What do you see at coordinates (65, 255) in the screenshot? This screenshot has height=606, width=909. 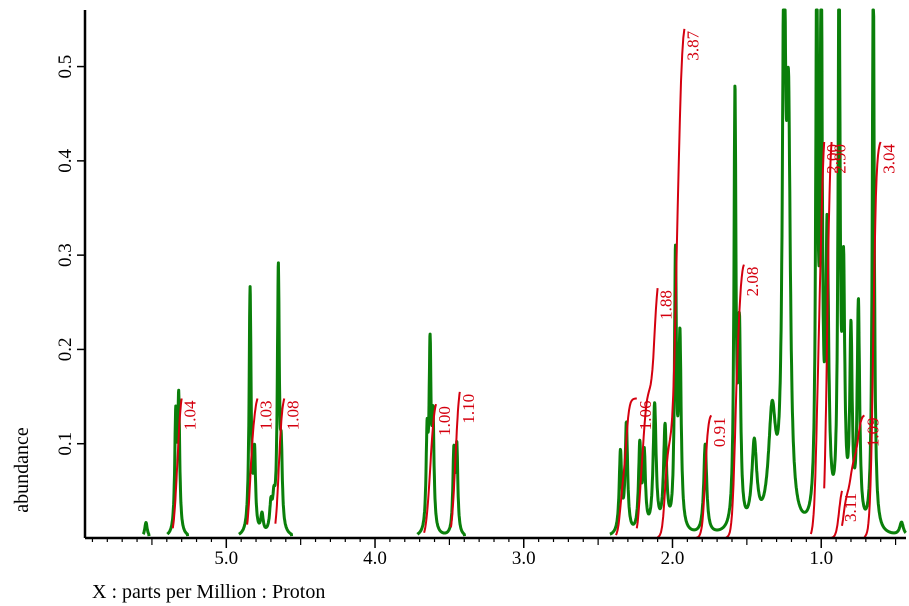 I see `y-tick-label: 0.3` at bounding box center [65, 255].